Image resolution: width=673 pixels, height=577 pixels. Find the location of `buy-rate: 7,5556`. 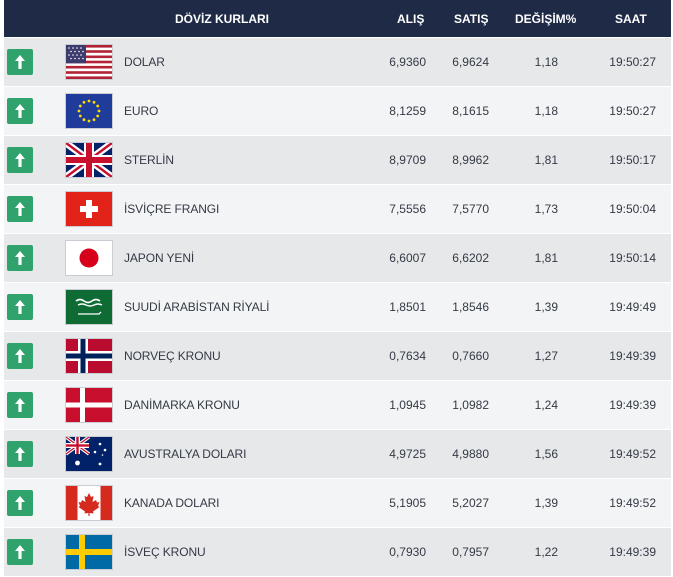

buy-rate: 7,5556 is located at coordinates (407, 209).